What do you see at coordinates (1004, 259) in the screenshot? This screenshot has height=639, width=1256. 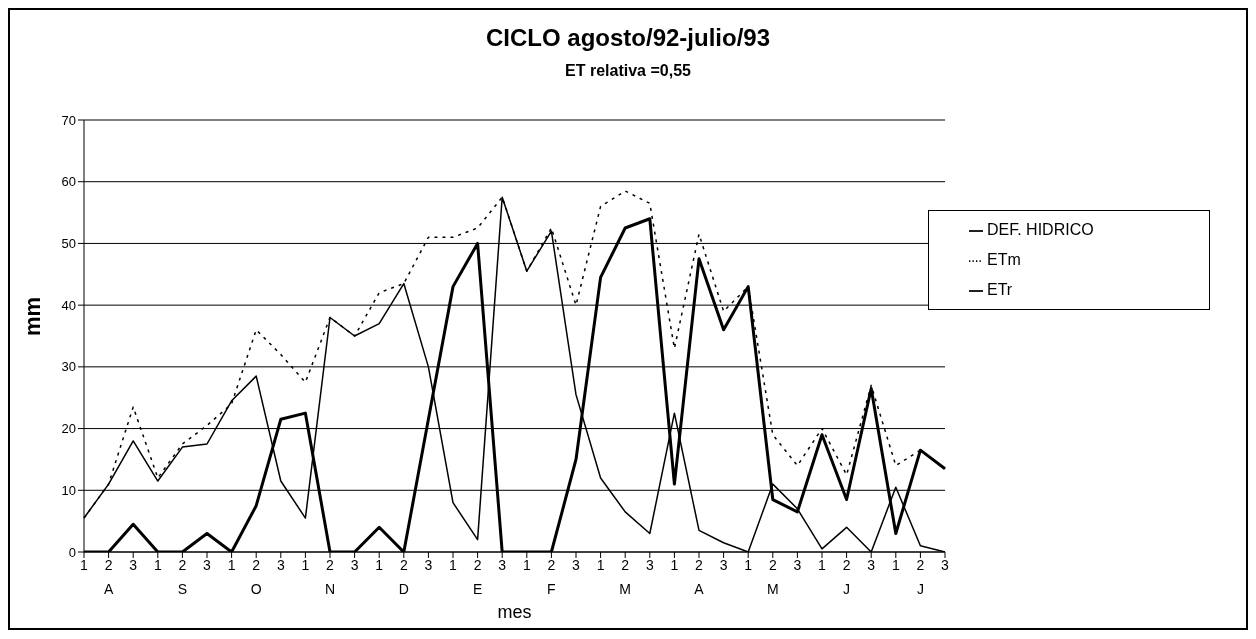 I see `legend-label: ETm` at bounding box center [1004, 259].